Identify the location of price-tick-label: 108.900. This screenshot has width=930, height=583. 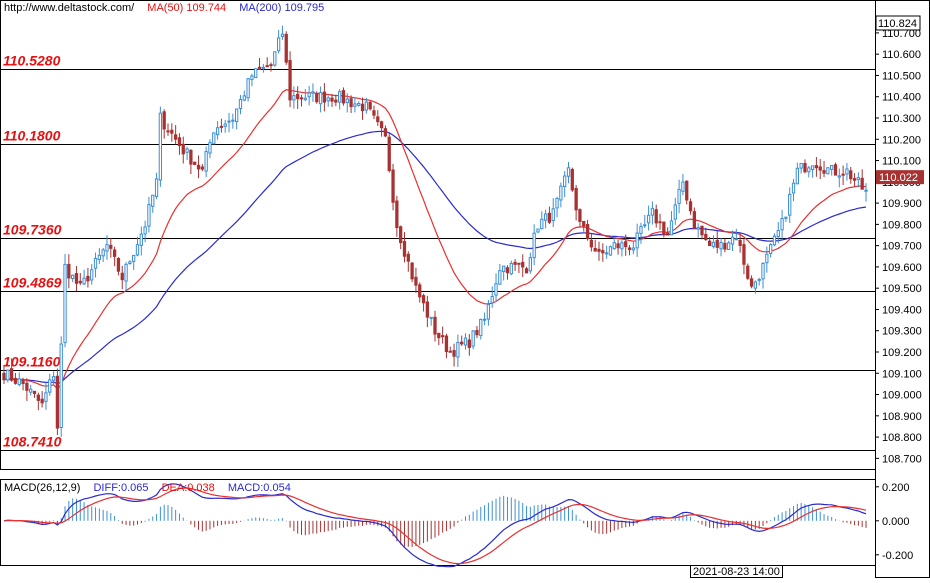
(902, 417).